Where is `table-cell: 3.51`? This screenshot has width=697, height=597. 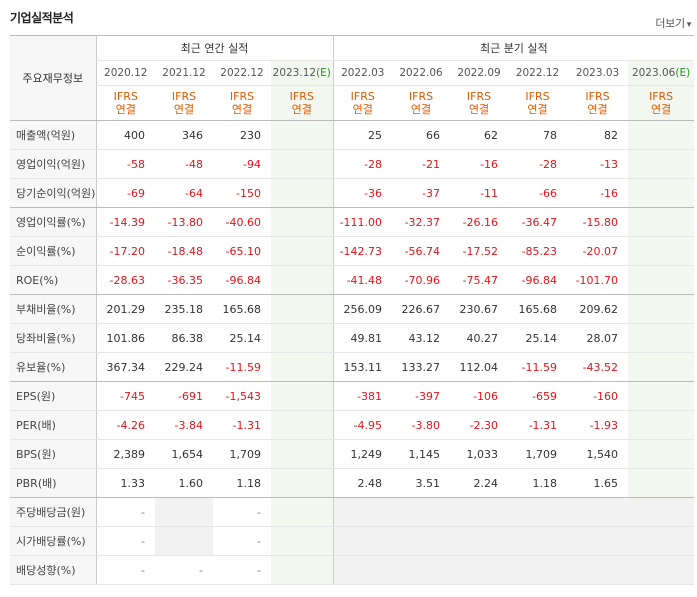
table-cell: 3.51 is located at coordinates (421, 483).